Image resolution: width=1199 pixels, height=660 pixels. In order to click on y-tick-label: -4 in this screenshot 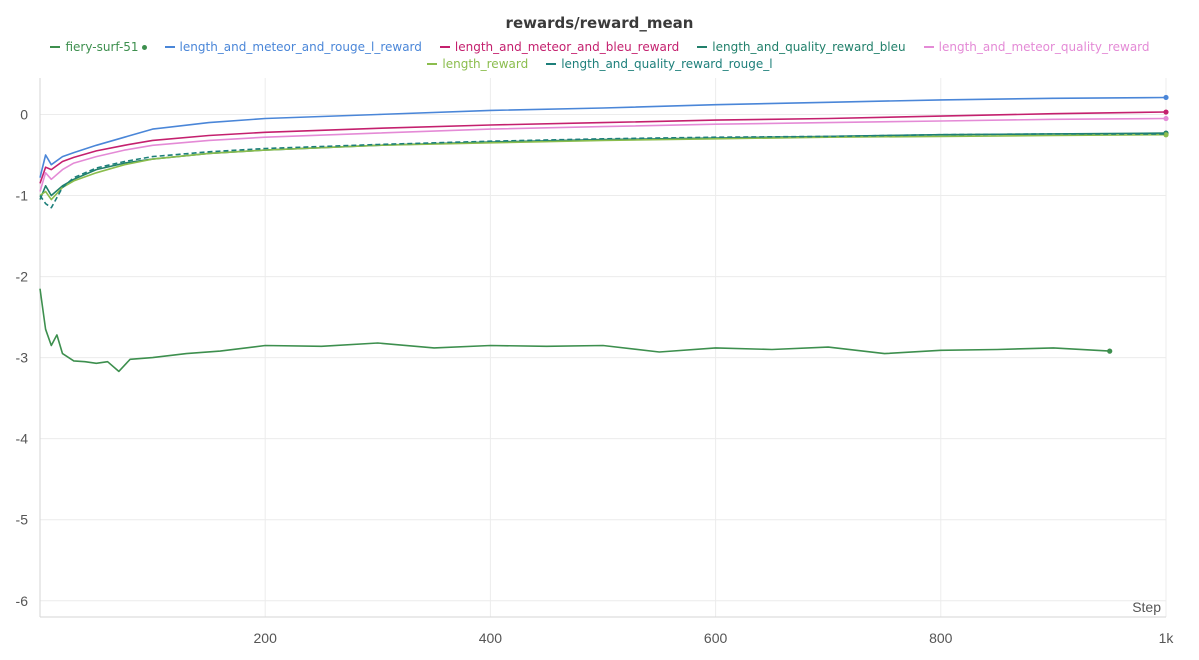, I will do `click(22, 439)`.